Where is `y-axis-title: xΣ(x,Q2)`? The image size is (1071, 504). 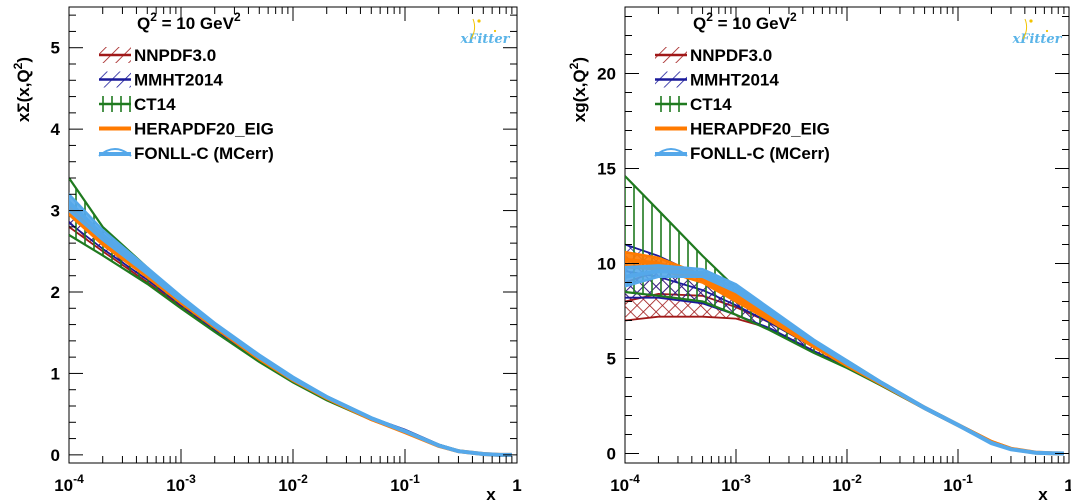 y-axis-title: xΣ(x,Q2) is located at coordinates (22, 89).